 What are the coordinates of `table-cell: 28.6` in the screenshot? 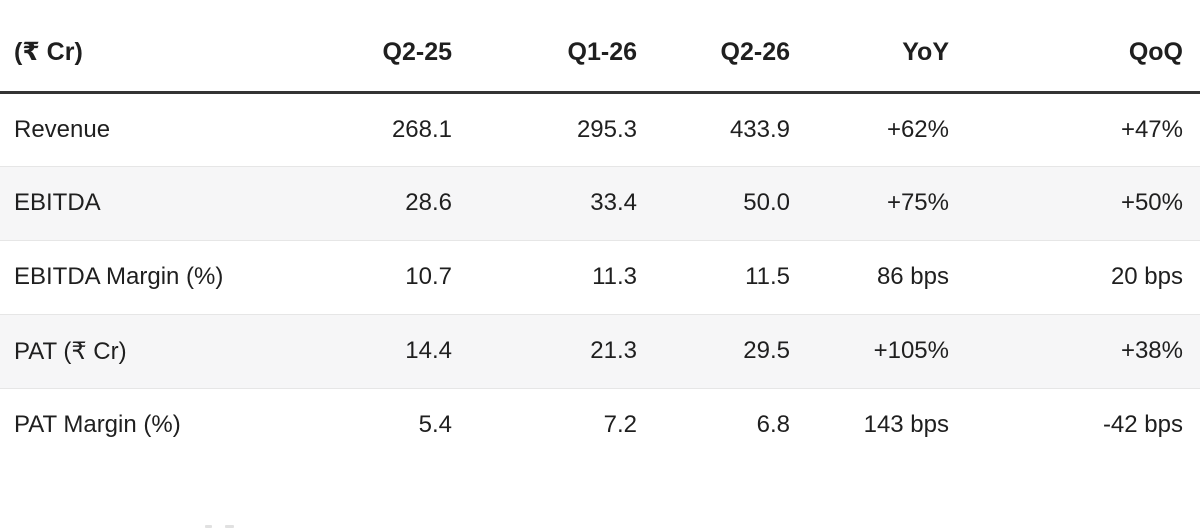 It's located at (428, 202).